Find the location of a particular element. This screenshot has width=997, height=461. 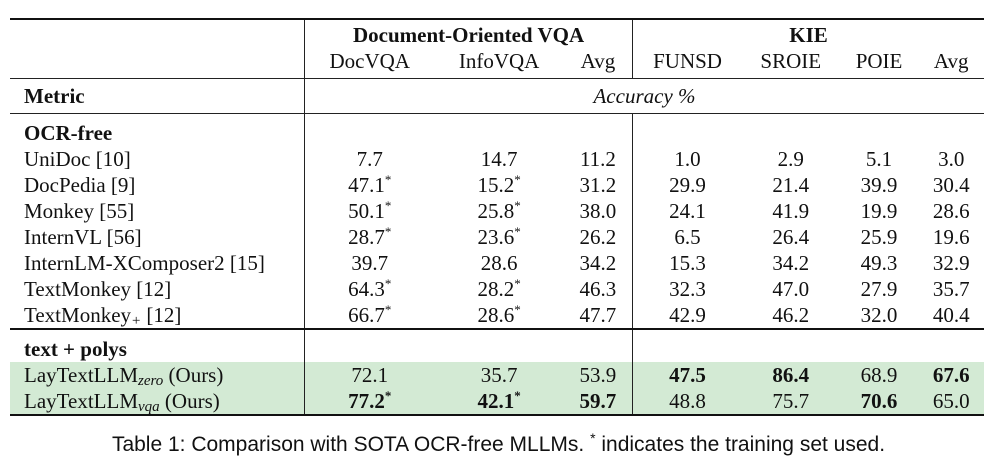

value-cell: 25.8* is located at coordinates (498, 211).